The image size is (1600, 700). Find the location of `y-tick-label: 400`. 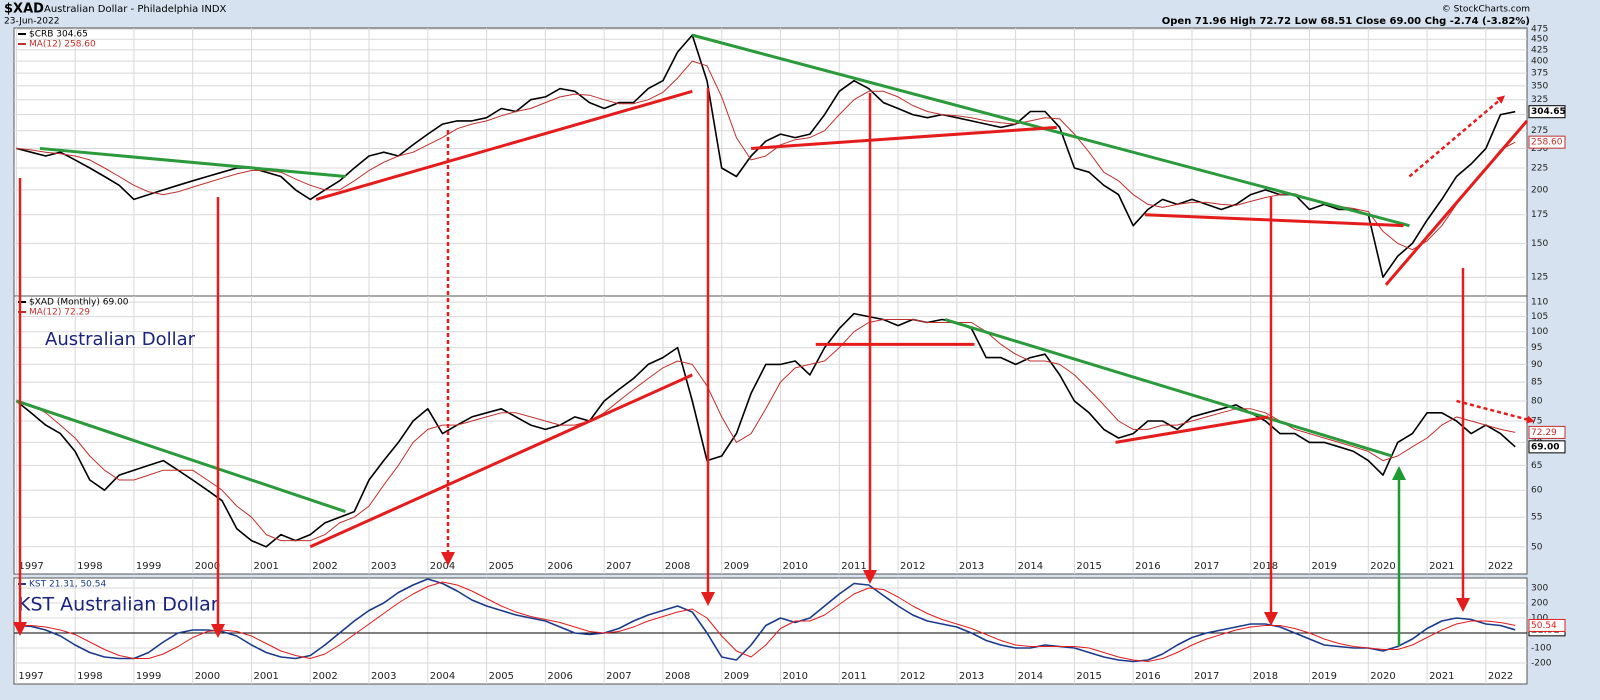

y-tick-label: 400 is located at coordinates (1539, 62).